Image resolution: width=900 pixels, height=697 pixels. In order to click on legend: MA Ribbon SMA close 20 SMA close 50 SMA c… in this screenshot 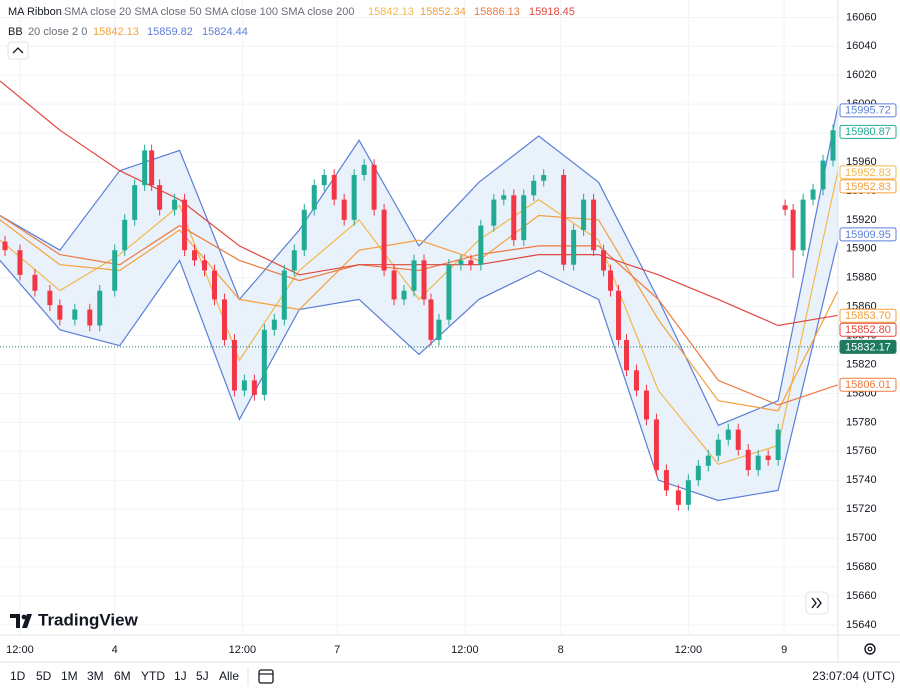, I will do `click(291, 33)`.